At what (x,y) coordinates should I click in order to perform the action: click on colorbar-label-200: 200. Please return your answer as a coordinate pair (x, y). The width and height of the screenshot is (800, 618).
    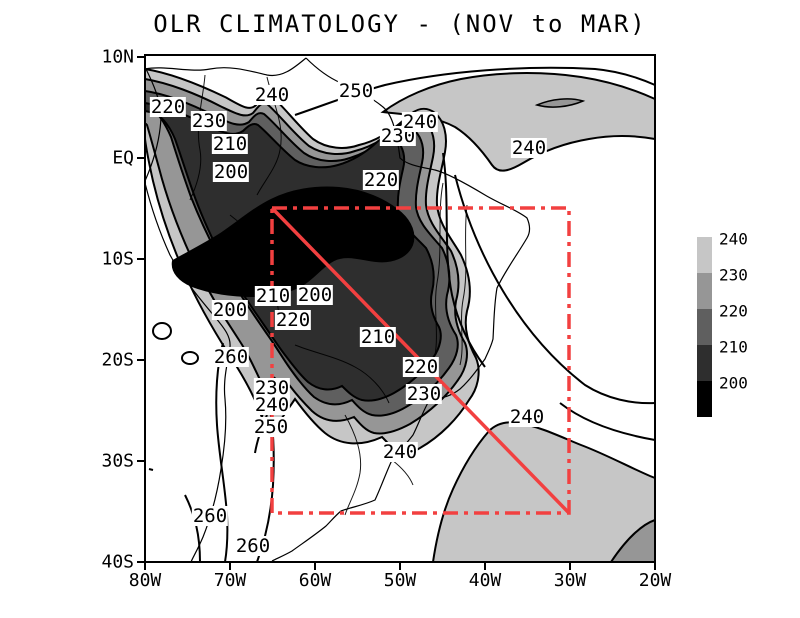
    Looking at the image, I should click on (733, 383).